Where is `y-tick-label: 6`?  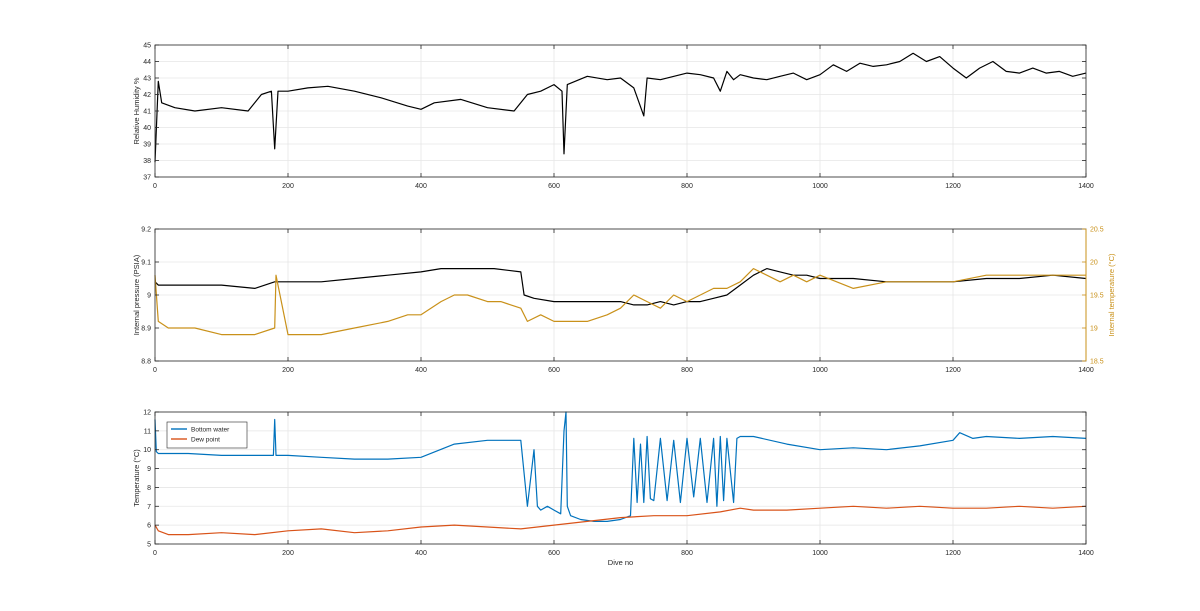 y-tick-label: 6 is located at coordinates (149, 526).